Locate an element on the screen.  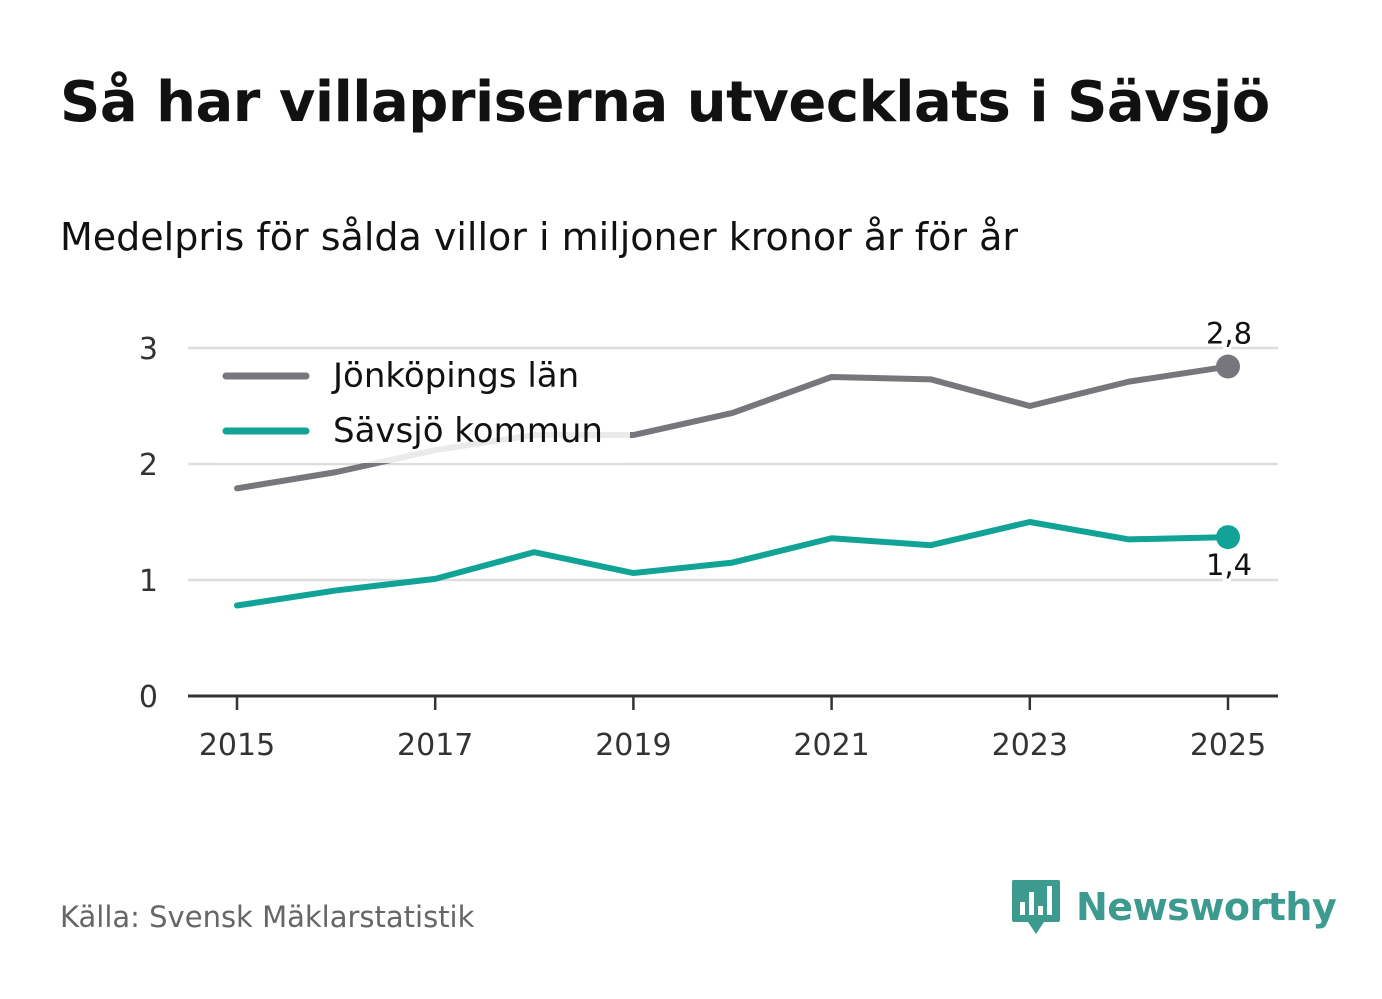
end-value-label: 1,4 is located at coordinates (1229, 565).